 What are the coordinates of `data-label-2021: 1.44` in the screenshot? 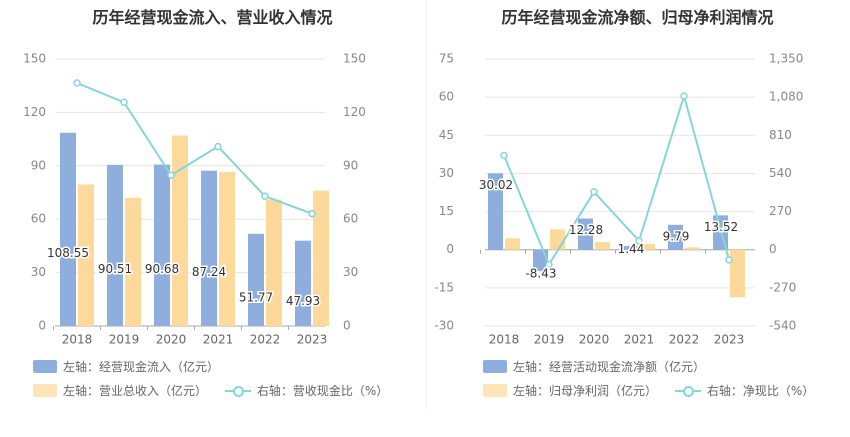 It's located at (631, 249).